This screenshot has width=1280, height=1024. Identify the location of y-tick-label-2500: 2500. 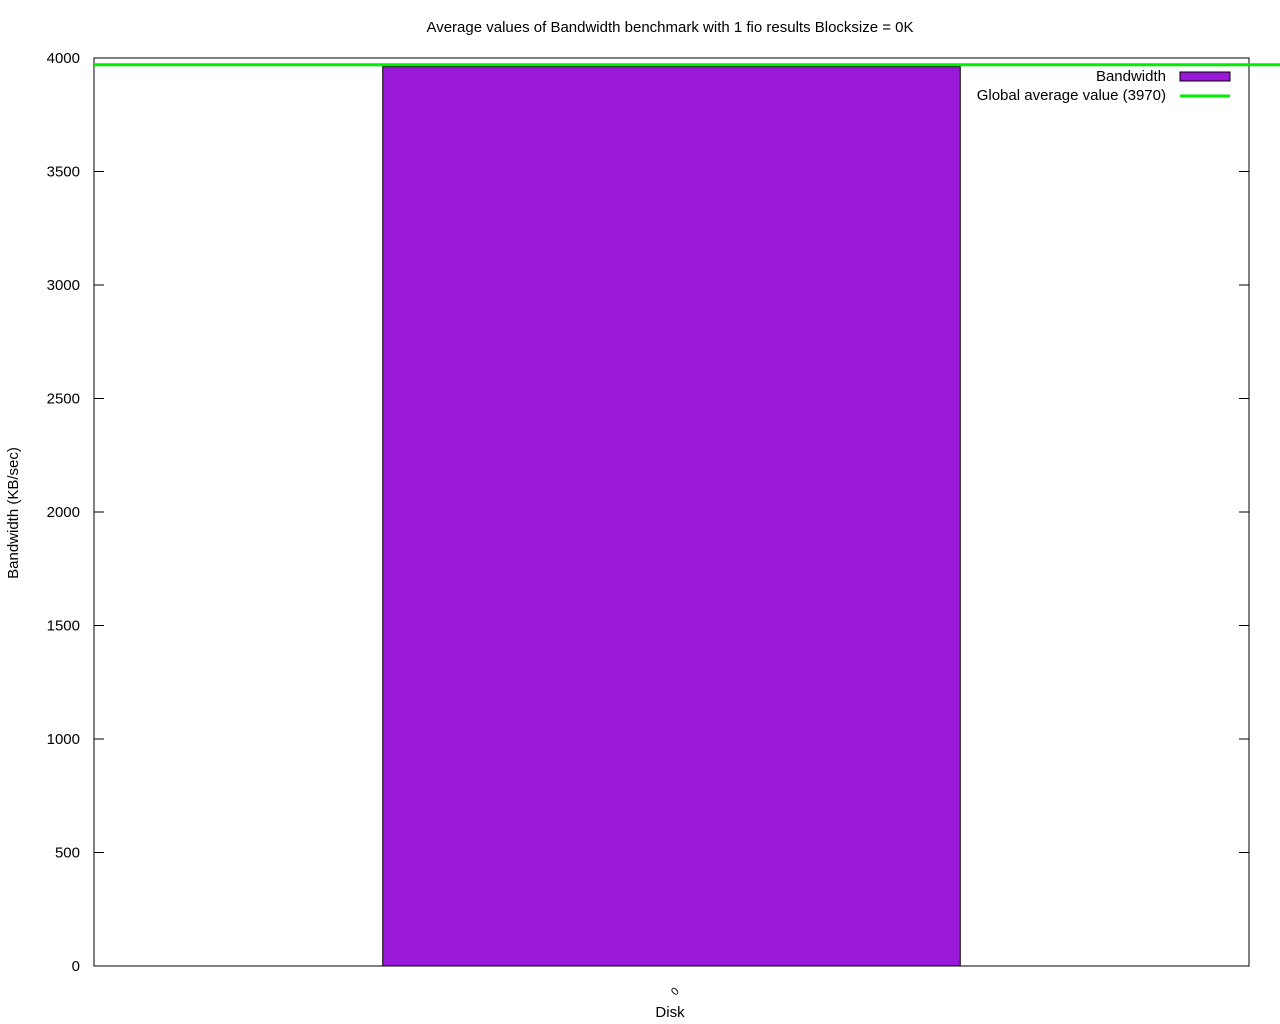
(63, 399).